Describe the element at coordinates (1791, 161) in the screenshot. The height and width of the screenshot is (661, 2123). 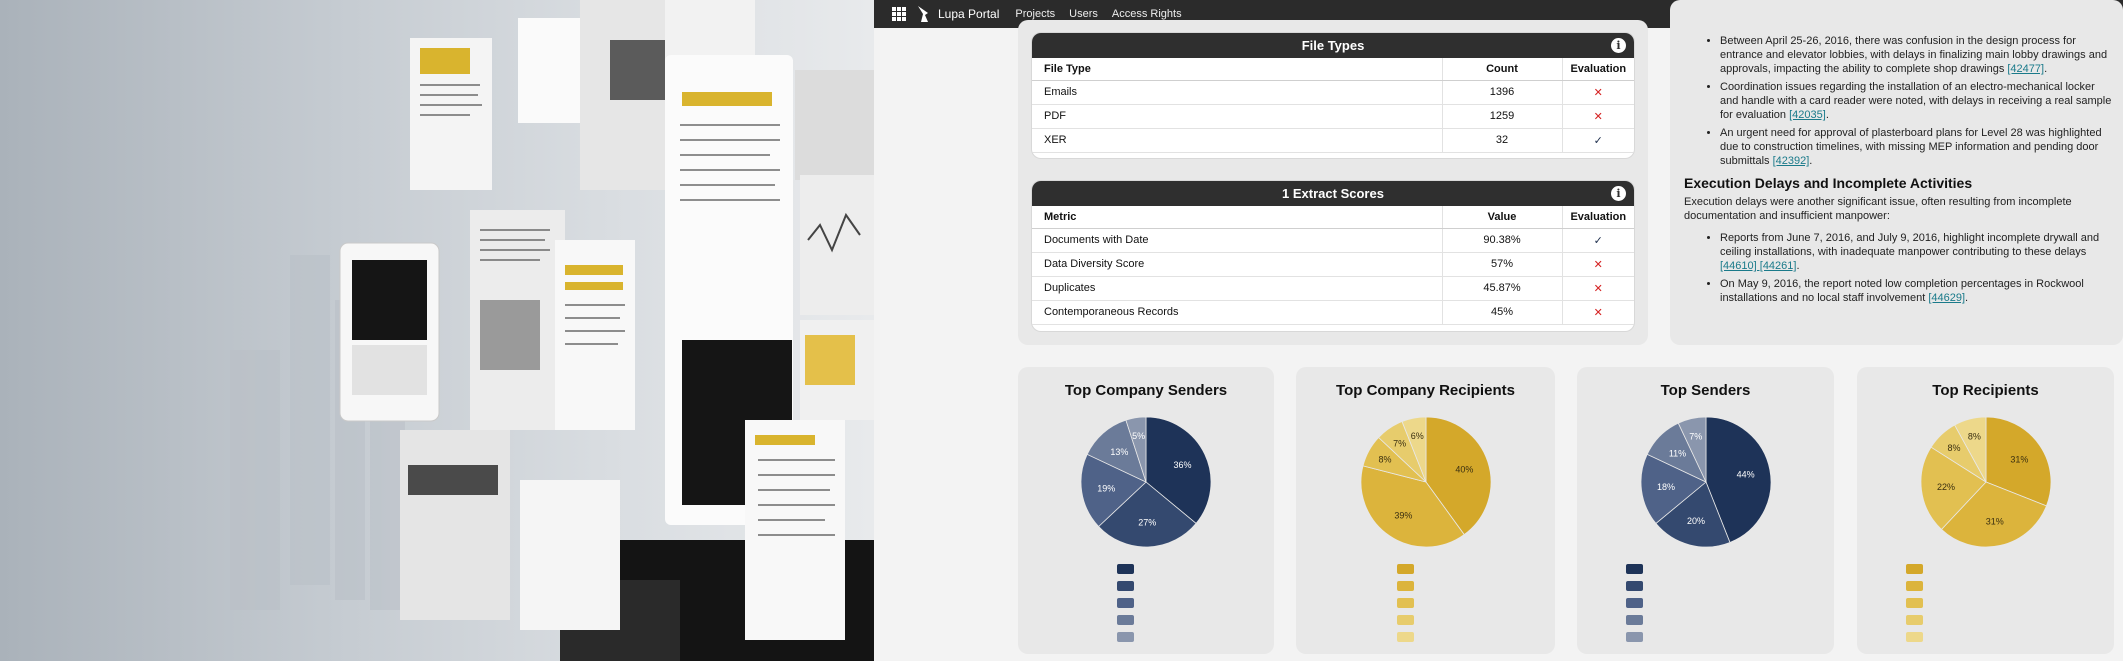
I see `reference-link: [42392]` at that location.